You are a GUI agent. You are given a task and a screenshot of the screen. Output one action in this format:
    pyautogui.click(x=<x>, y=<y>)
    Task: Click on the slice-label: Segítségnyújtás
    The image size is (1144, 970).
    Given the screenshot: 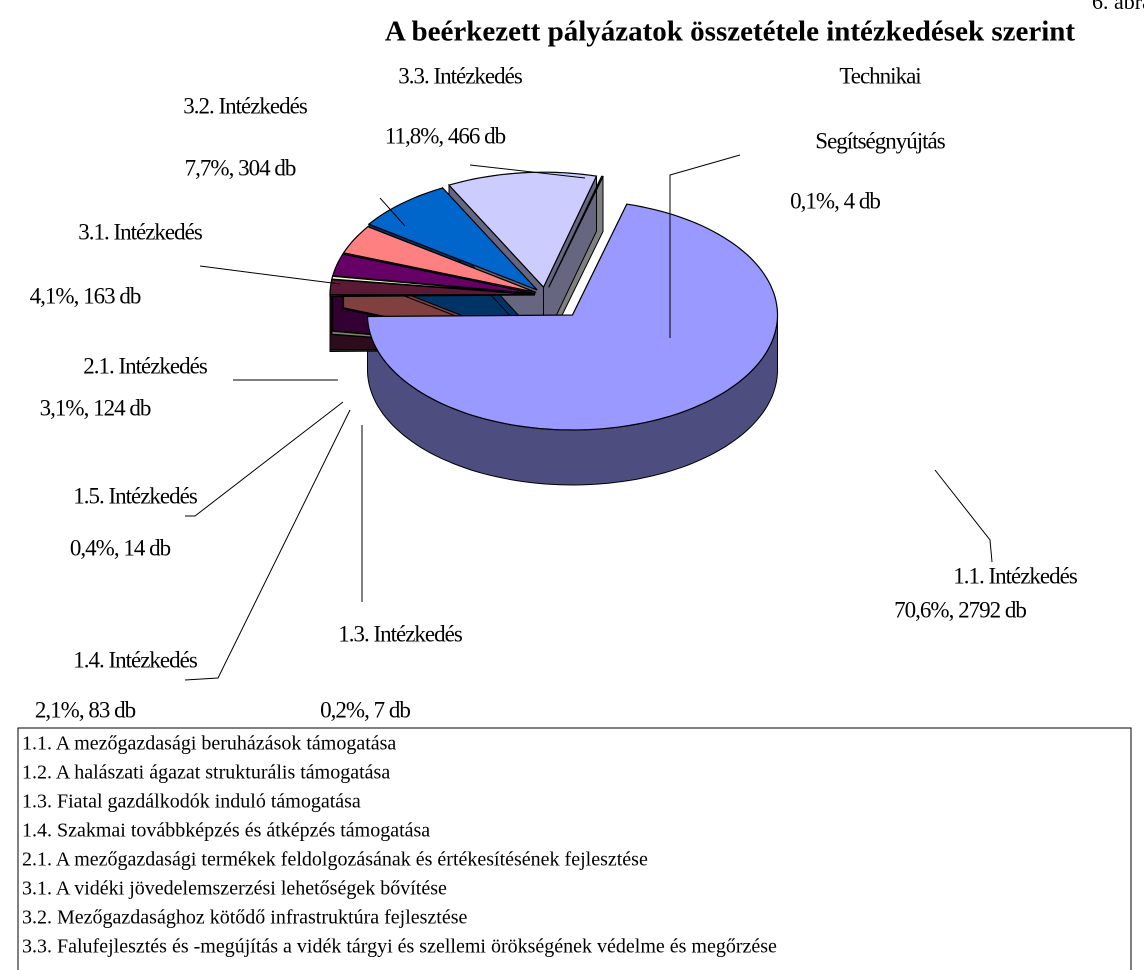 What is the action you would take?
    pyautogui.click(x=880, y=140)
    